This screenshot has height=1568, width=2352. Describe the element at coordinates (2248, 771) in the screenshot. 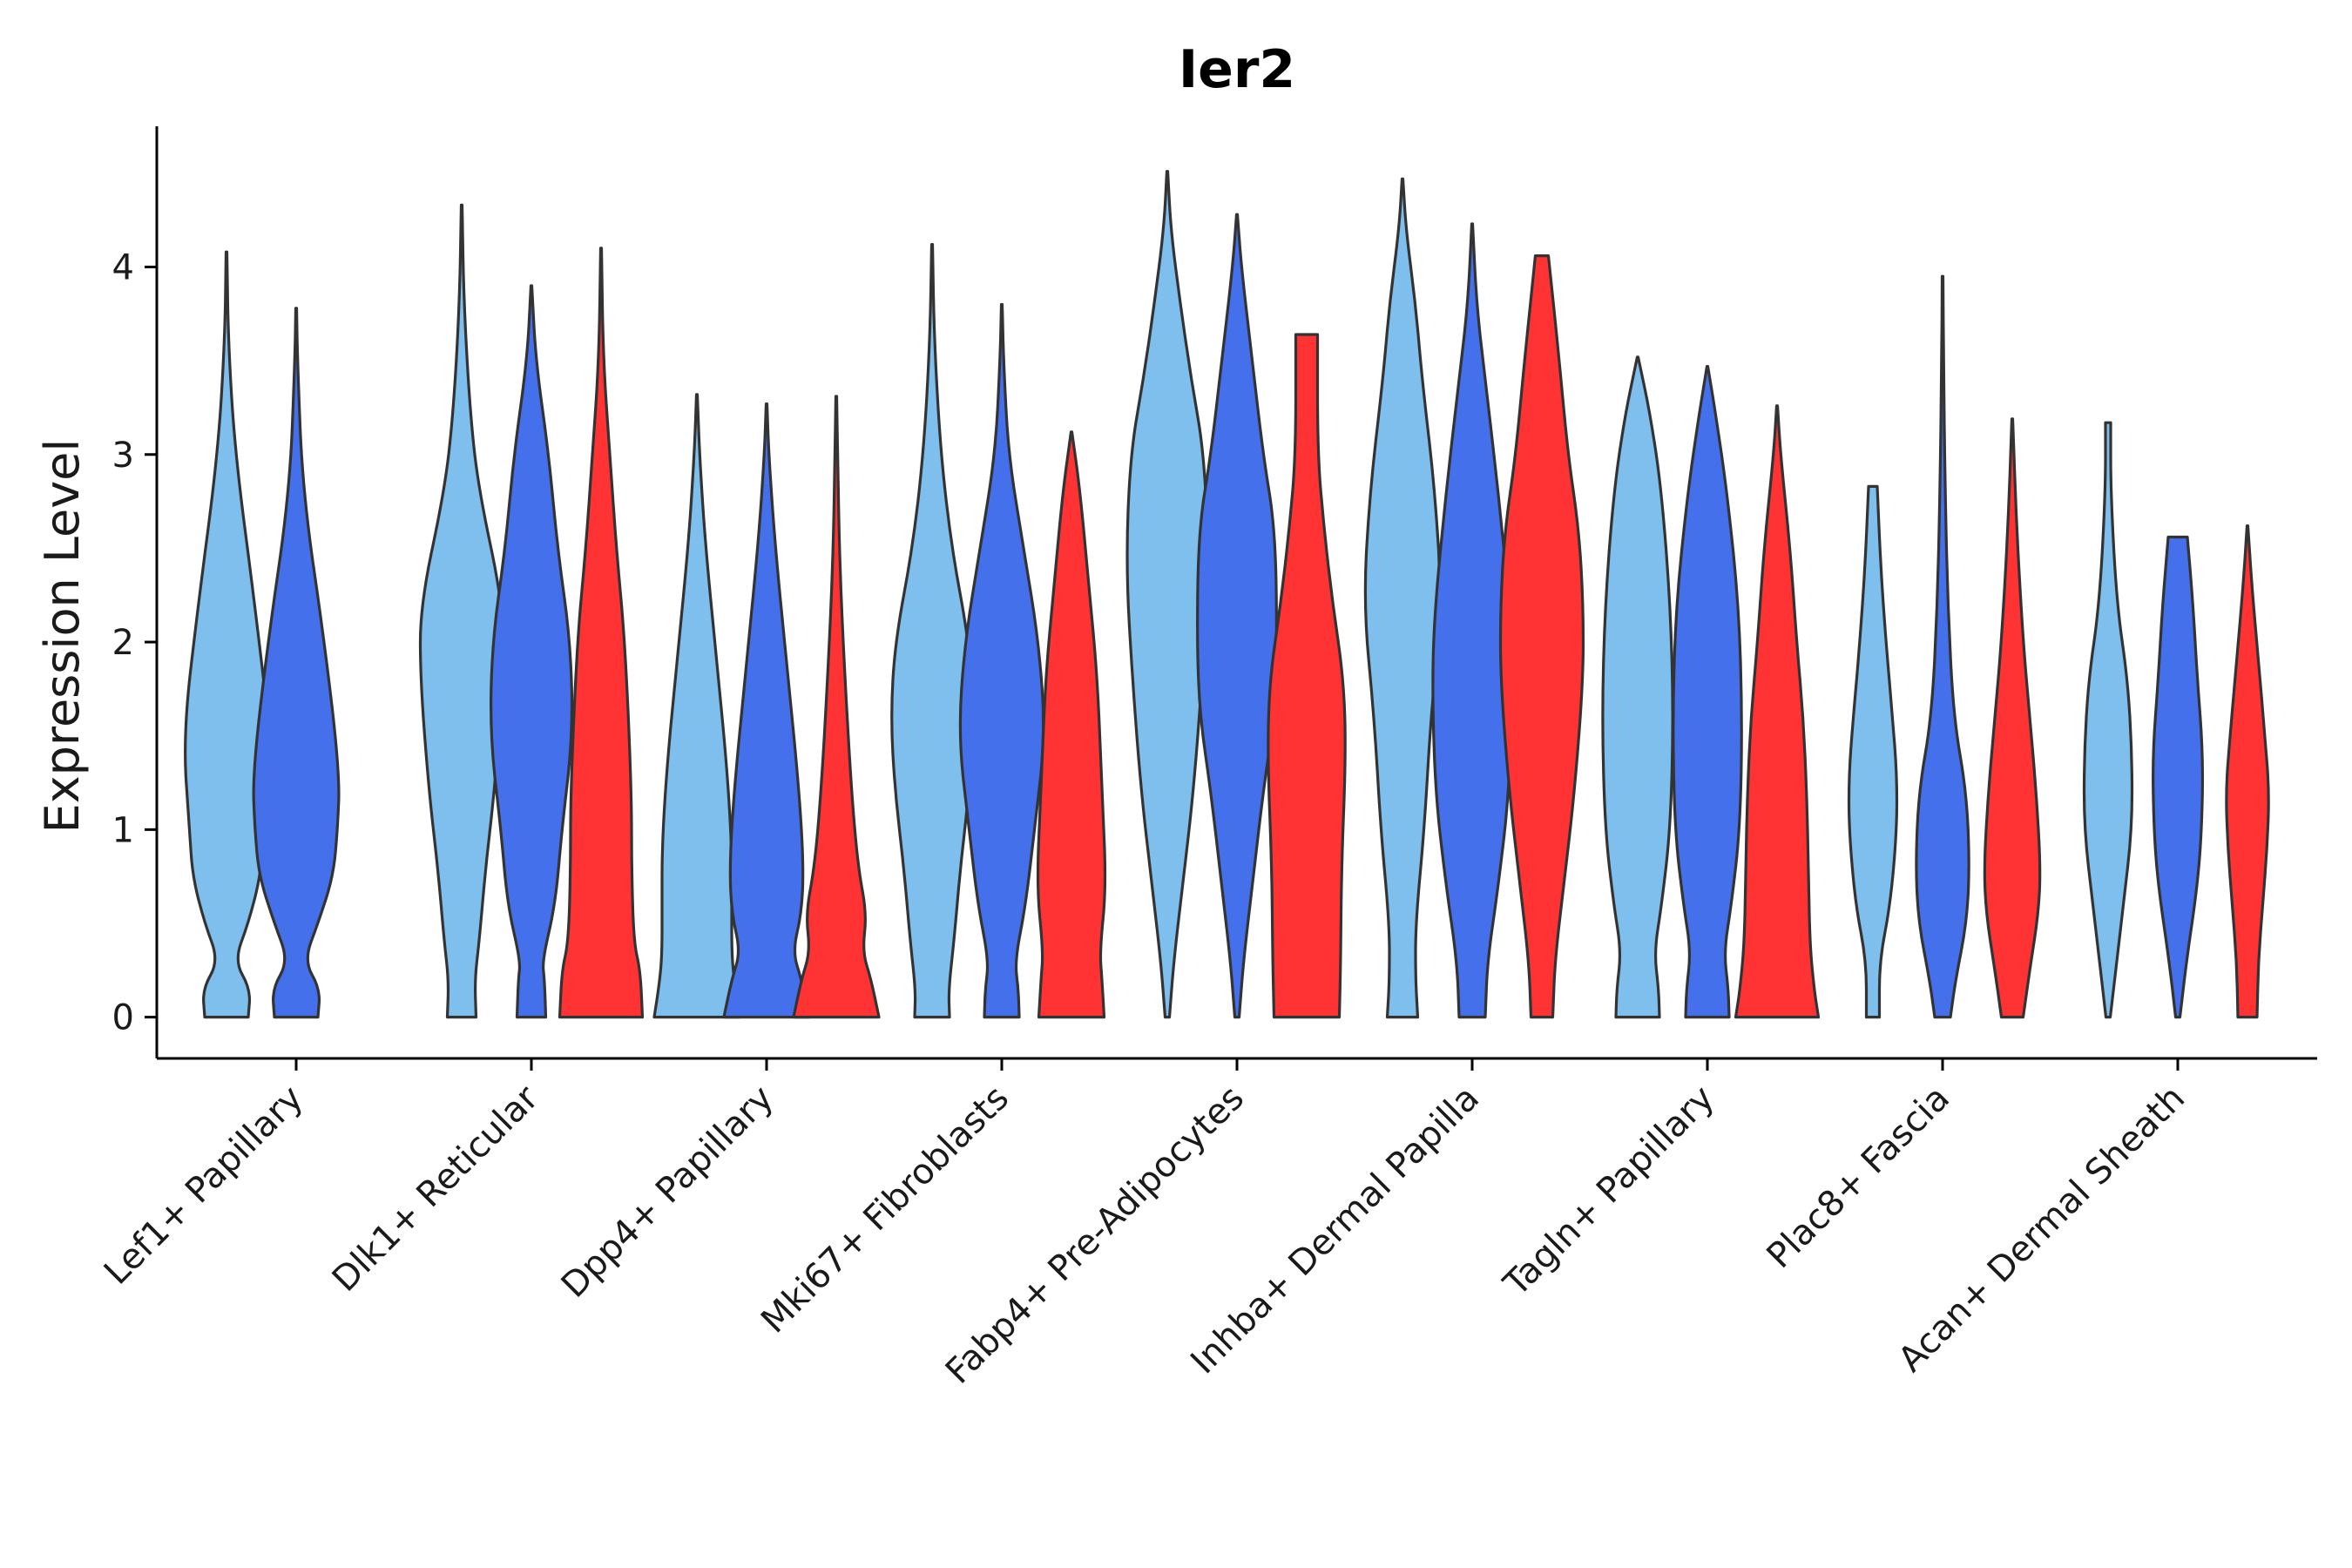

I see `violin-acan-dermal-sheath-s3` at that location.